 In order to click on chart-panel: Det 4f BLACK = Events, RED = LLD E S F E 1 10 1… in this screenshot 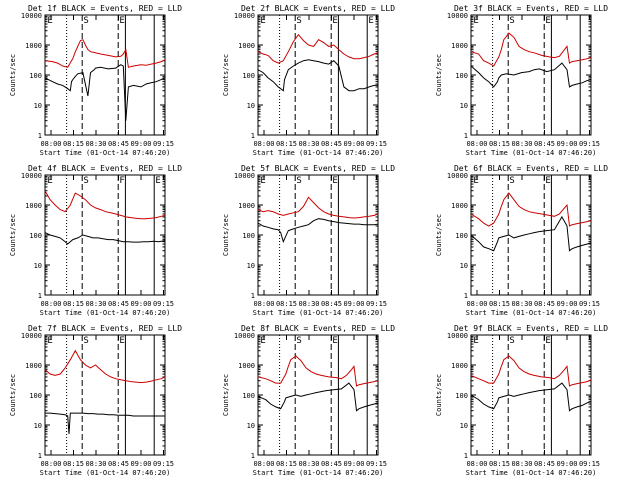, I will do `click(95, 240)`.